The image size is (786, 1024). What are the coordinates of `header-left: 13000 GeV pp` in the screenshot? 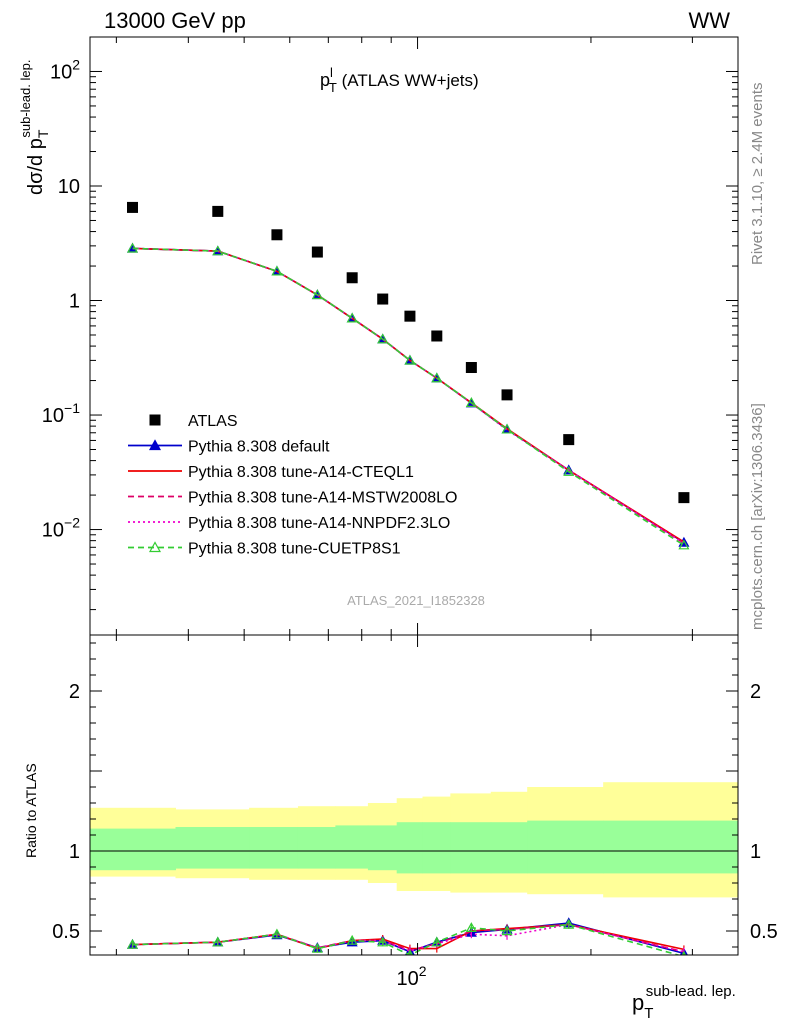 It's located at (175, 20).